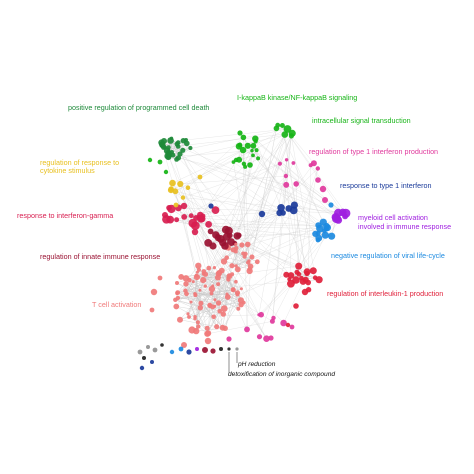 This screenshot has height=474, width=474. What do you see at coordinates (386, 185) in the screenshot?
I see `label-response-type1-interferon: response to type 1 interferon` at bounding box center [386, 185].